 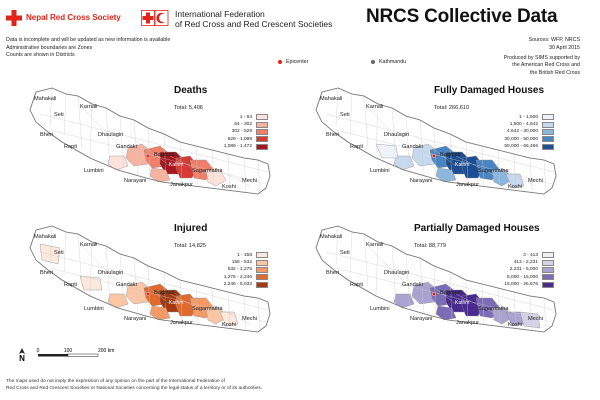 I want to click on kathmandu-legend: Kathmandu, so click(x=388, y=62).